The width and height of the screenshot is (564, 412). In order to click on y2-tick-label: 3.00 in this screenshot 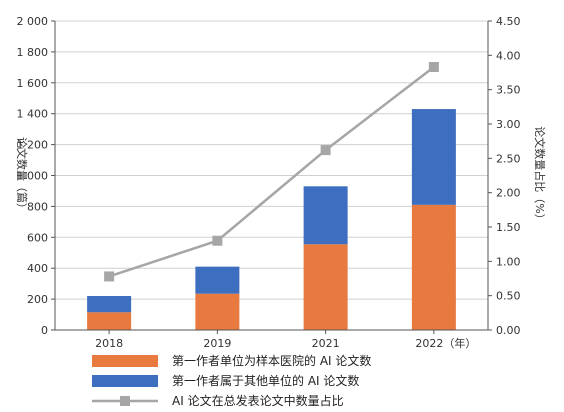, I will do `click(508, 124)`.